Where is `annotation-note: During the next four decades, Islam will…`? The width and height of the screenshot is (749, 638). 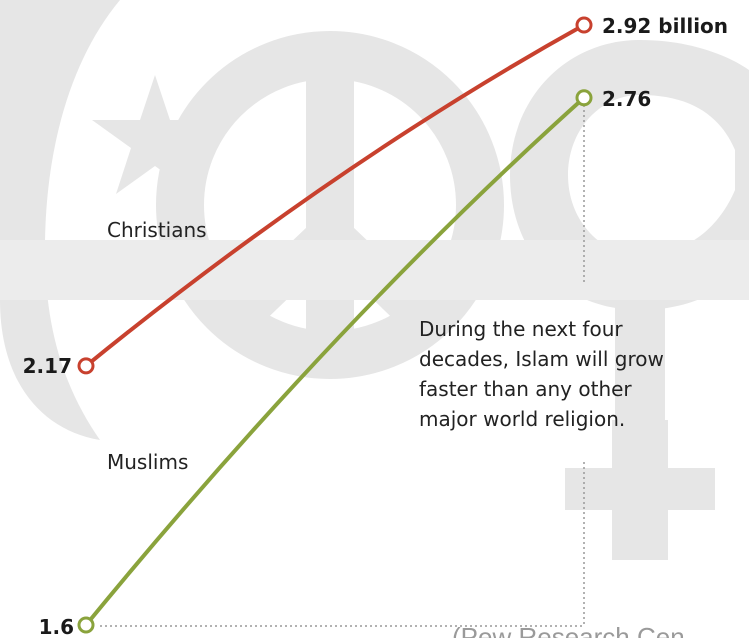
annotation-note: During the next four decades, Islam will… is located at coordinates (541, 374).